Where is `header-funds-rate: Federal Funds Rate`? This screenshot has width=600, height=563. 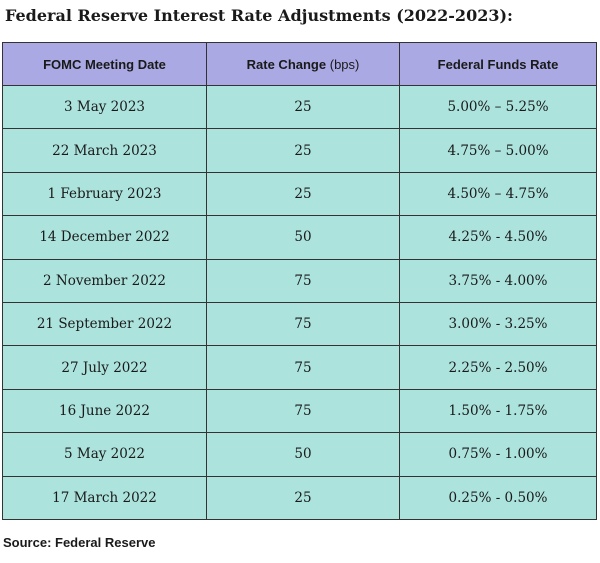 header-funds-rate: Federal Funds Rate is located at coordinates (498, 64).